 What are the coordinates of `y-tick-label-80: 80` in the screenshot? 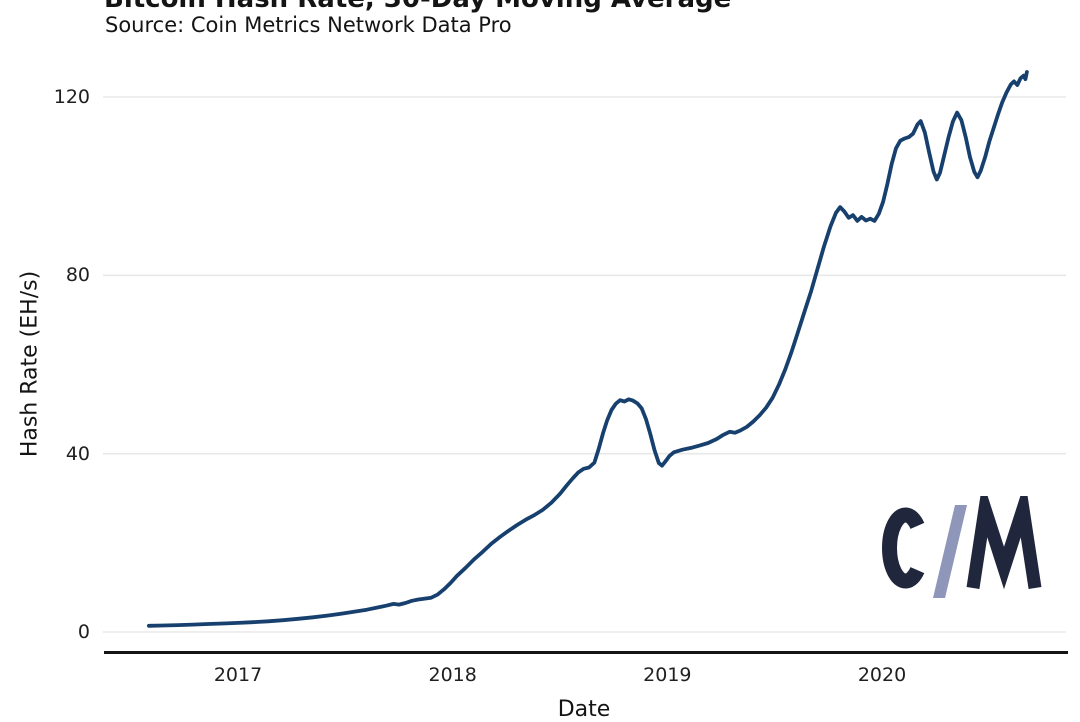 It's located at (77, 275).